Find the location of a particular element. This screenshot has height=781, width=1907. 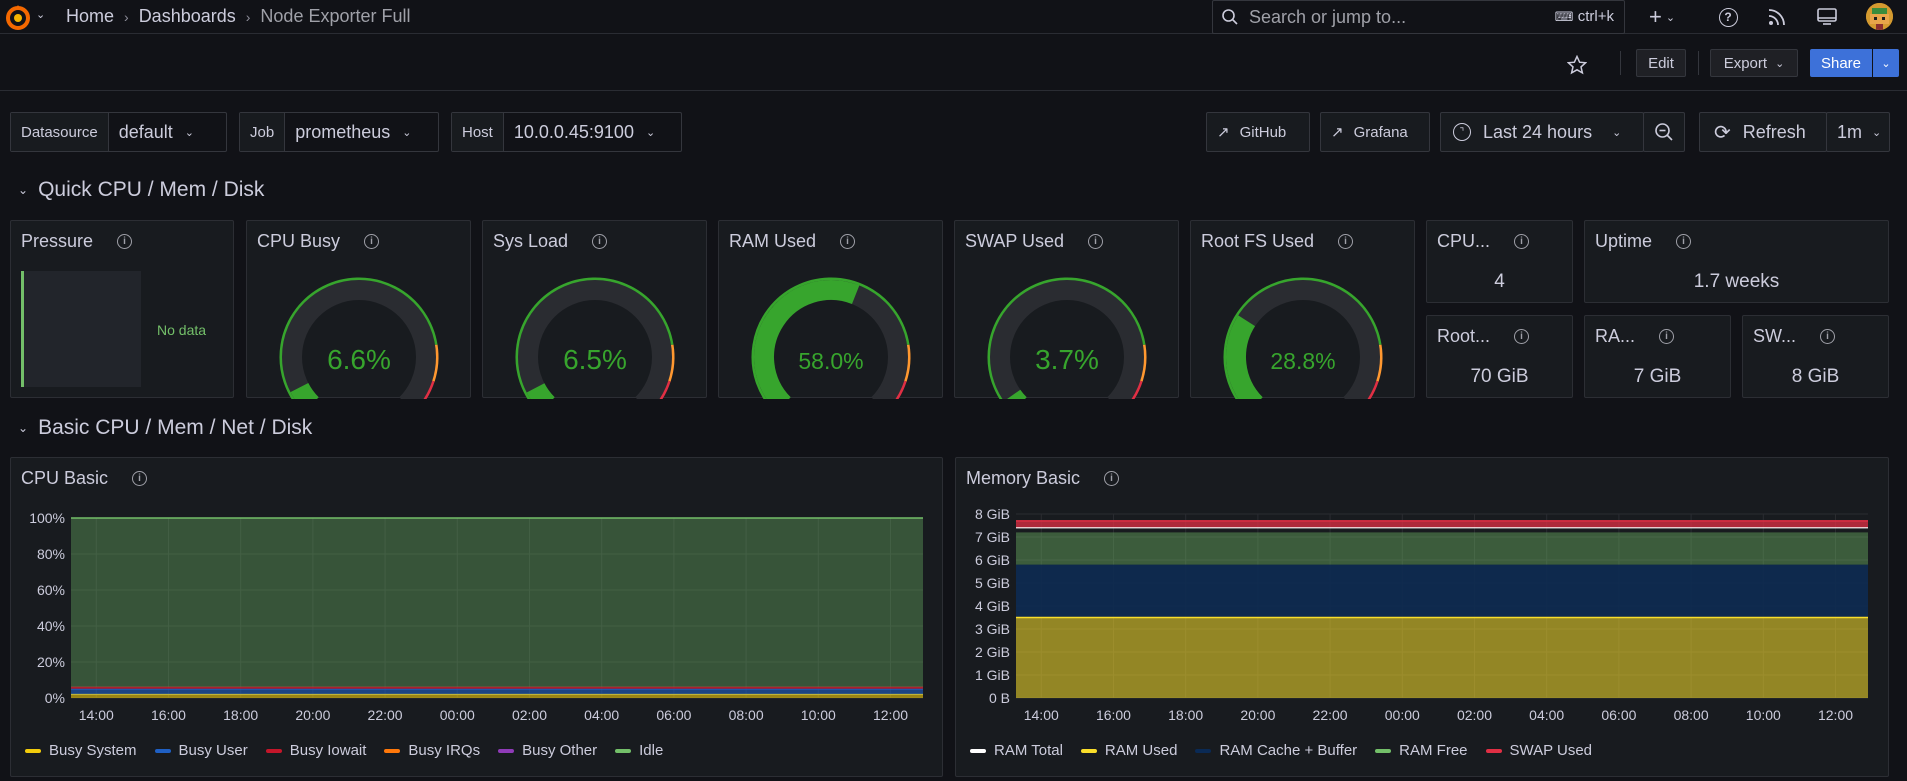

variable-label: Job is located at coordinates (263, 132).